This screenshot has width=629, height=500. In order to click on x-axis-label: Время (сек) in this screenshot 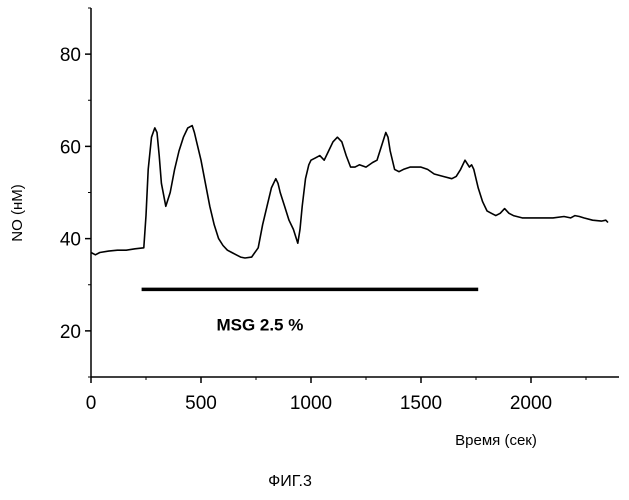, I will do `click(496, 440)`.